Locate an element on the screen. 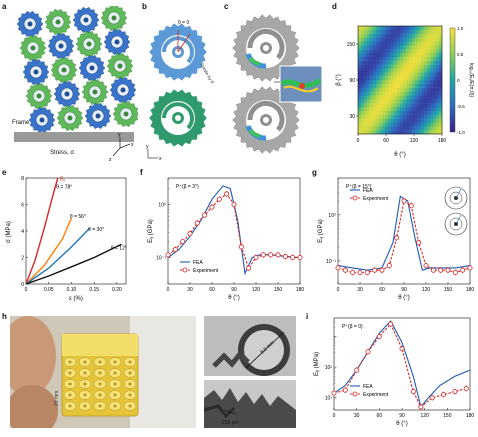  fea-stress-figure is located at coordinates (277, 84).